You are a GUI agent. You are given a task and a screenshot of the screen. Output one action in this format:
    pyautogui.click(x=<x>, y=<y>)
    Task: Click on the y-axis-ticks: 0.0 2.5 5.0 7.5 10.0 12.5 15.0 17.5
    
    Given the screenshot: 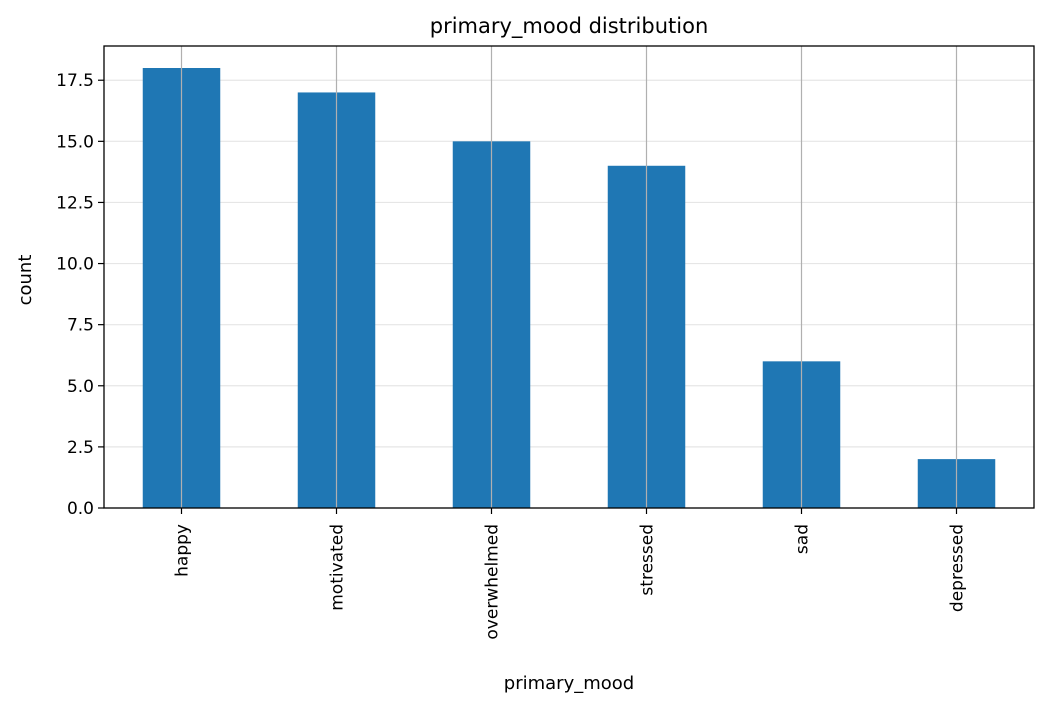 What is the action you would take?
    pyautogui.click(x=80, y=295)
    